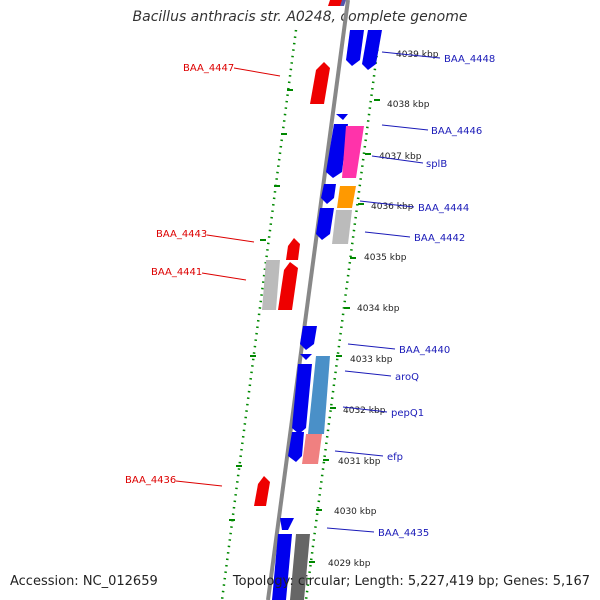 The image size is (600, 600). I want to click on gene-splB, so click(353, 152).